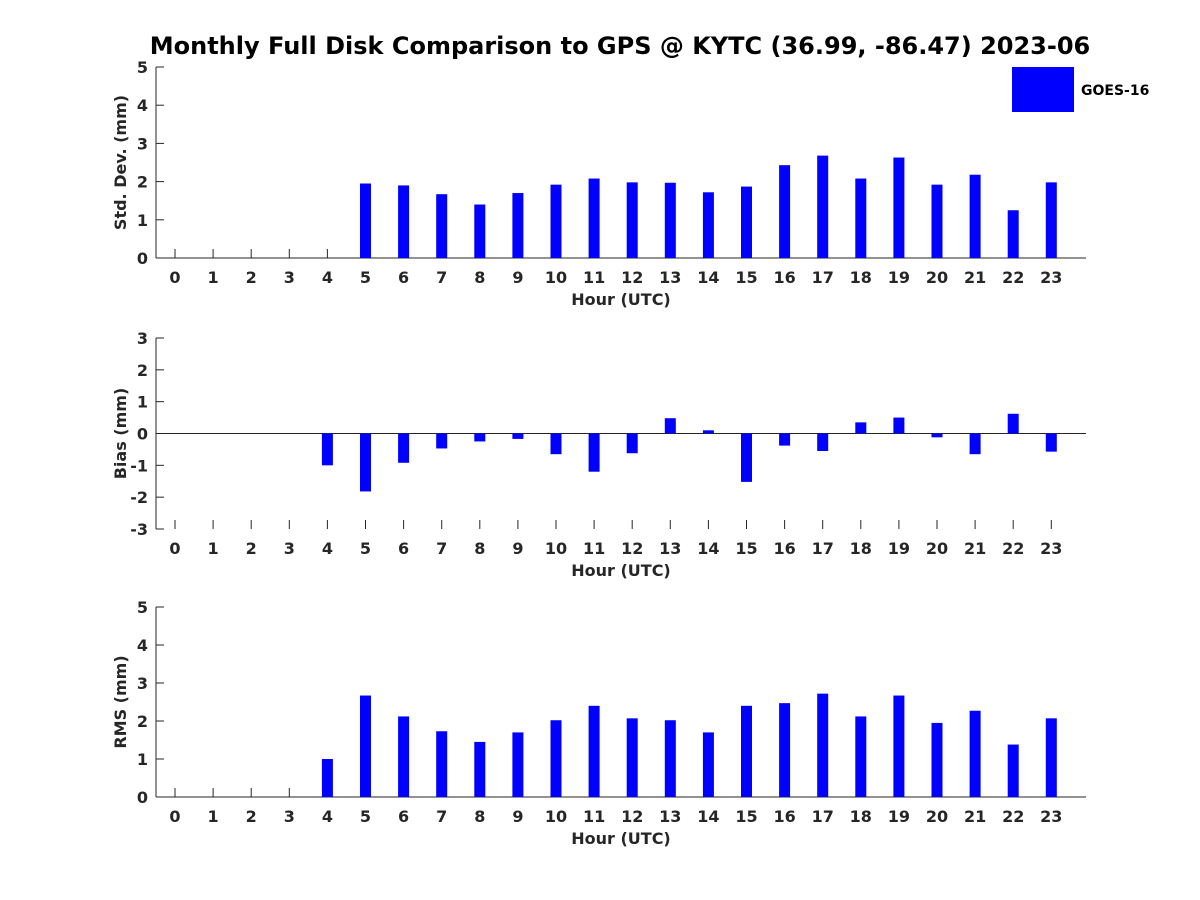  I want to click on y-tick-label: 2, so click(142, 721).